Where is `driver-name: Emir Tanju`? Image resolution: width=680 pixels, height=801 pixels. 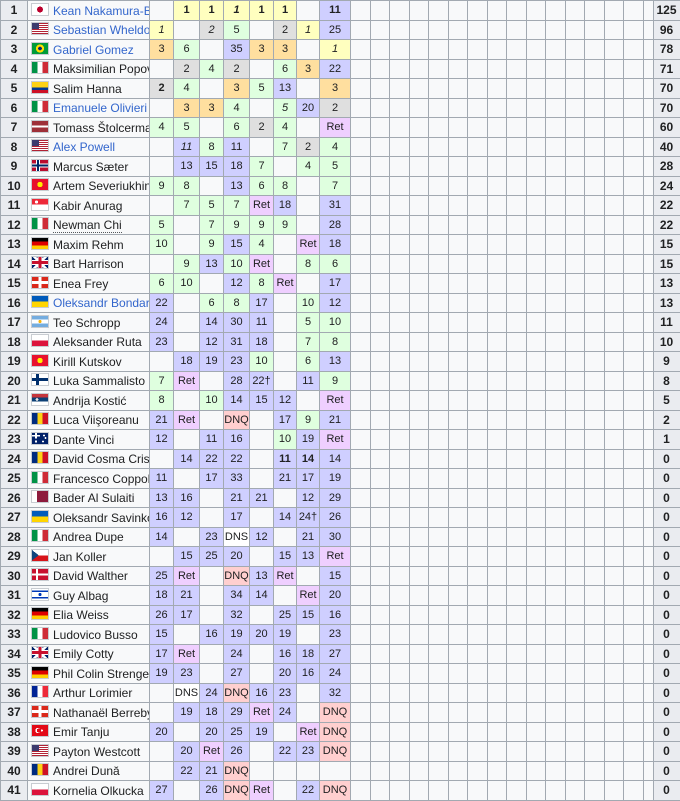 driver-name: Emir Tanju is located at coordinates (81, 732).